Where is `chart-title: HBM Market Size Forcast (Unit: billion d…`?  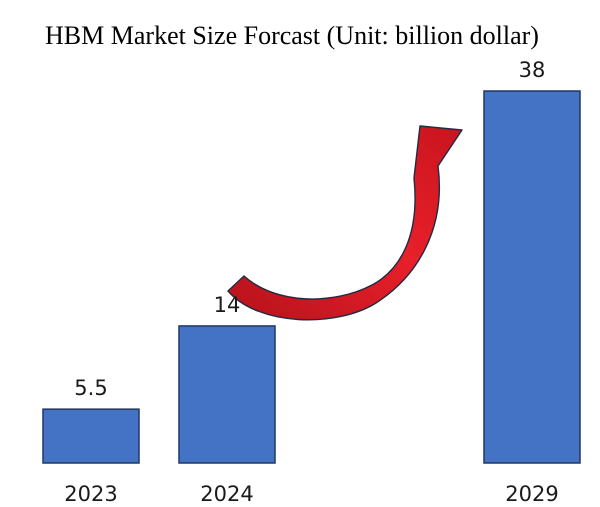 chart-title: HBM Market Size Forcast (Unit: billion d… is located at coordinates (292, 35).